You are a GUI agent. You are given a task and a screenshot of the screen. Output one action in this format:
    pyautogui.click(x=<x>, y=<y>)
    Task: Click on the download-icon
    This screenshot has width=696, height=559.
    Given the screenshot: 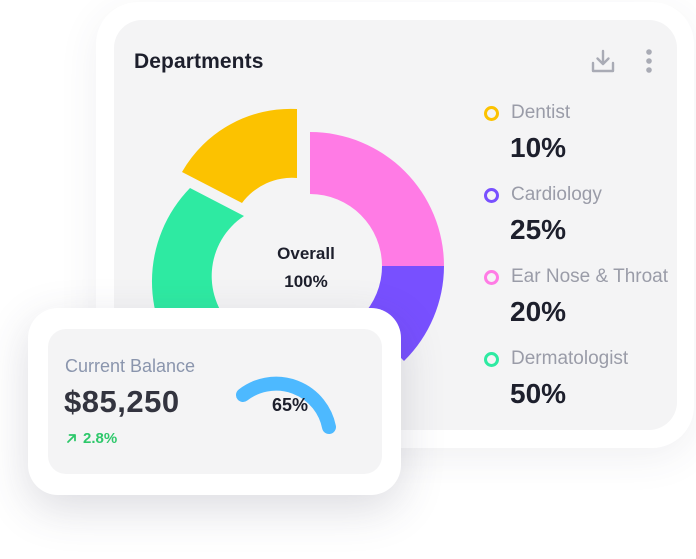 What is the action you would take?
    pyautogui.click(x=603, y=61)
    